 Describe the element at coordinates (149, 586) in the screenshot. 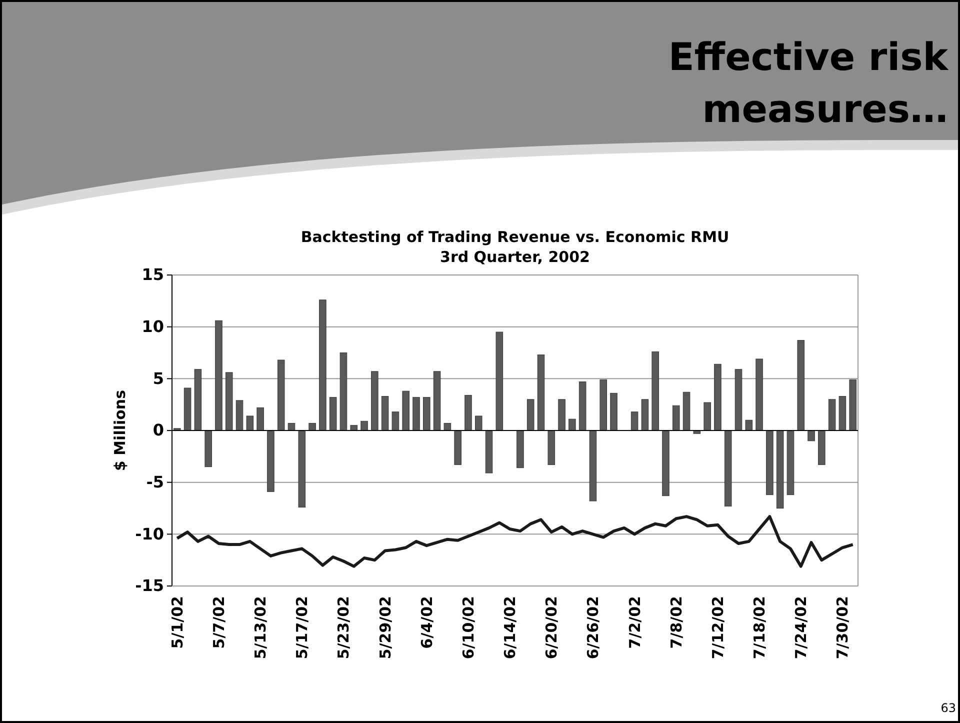

I see `y-tick-label: -15` at that location.